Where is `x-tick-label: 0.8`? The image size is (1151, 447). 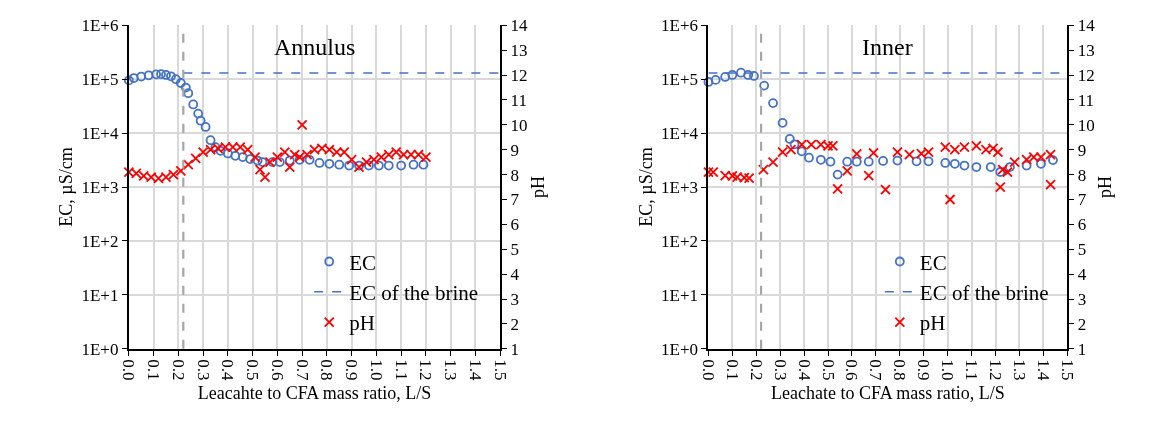 x-tick-label: 0.8 is located at coordinates (900, 370).